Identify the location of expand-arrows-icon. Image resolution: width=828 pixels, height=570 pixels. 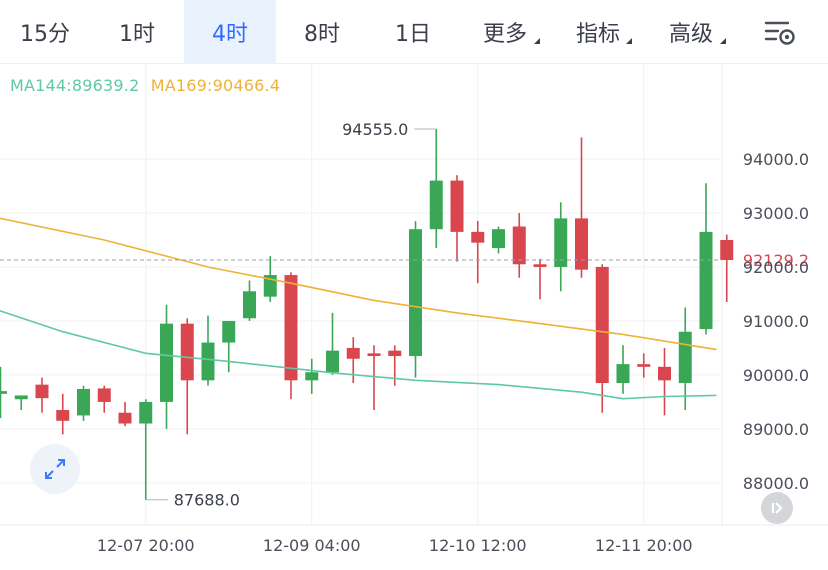
(55, 469).